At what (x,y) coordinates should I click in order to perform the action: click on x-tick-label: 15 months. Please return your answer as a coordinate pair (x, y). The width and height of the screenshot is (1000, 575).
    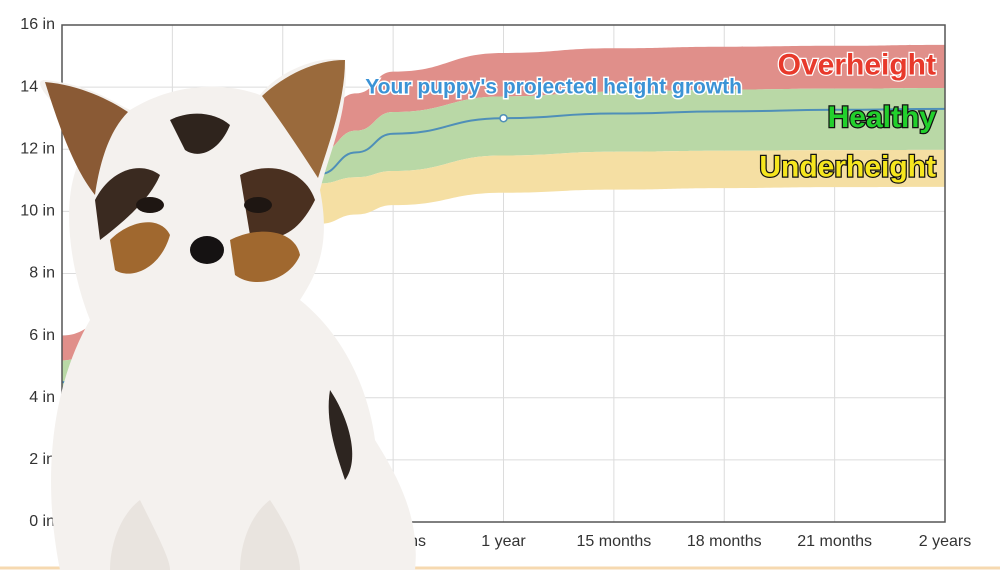
    Looking at the image, I should click on (614, 541).